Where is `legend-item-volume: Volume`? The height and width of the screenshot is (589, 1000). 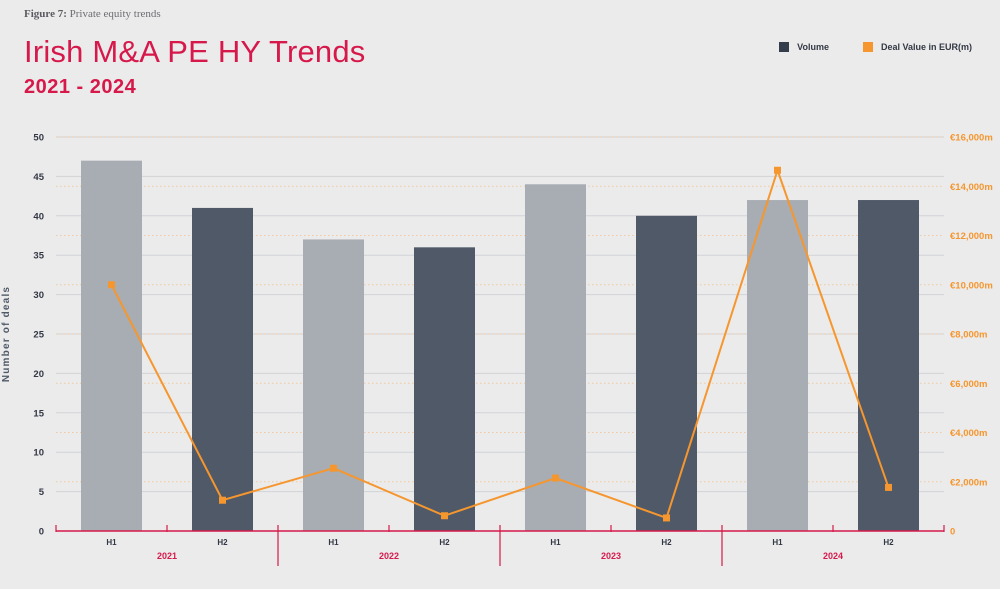 legend-item-volume: Volume is located at coordinates (804, 47).